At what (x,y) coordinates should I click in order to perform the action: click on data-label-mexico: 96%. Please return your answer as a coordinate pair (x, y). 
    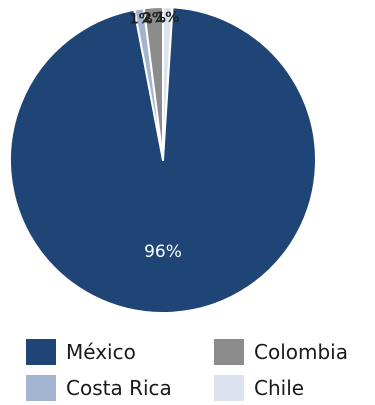
    Looking at the image, I should click on (163, 252).